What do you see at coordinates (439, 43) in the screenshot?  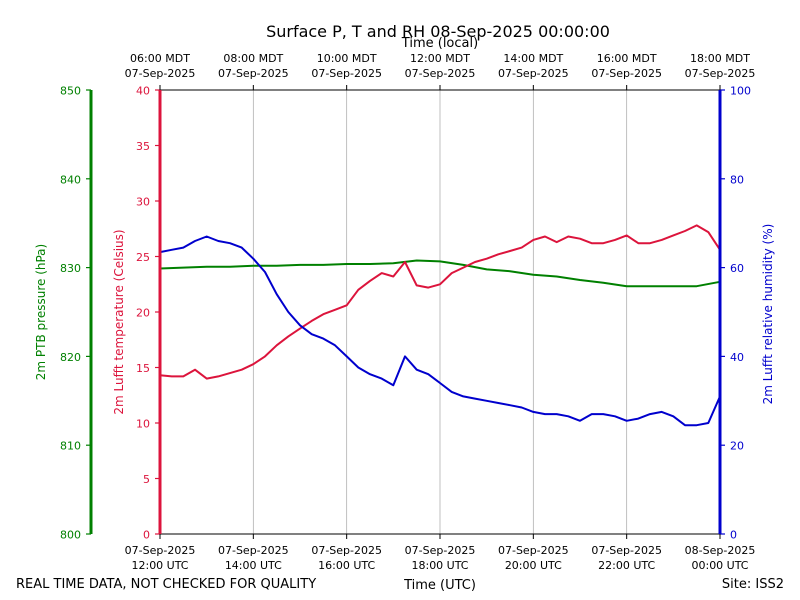 I see `x-top-axis-label: Time (local)` at bounding box center [439, 43].